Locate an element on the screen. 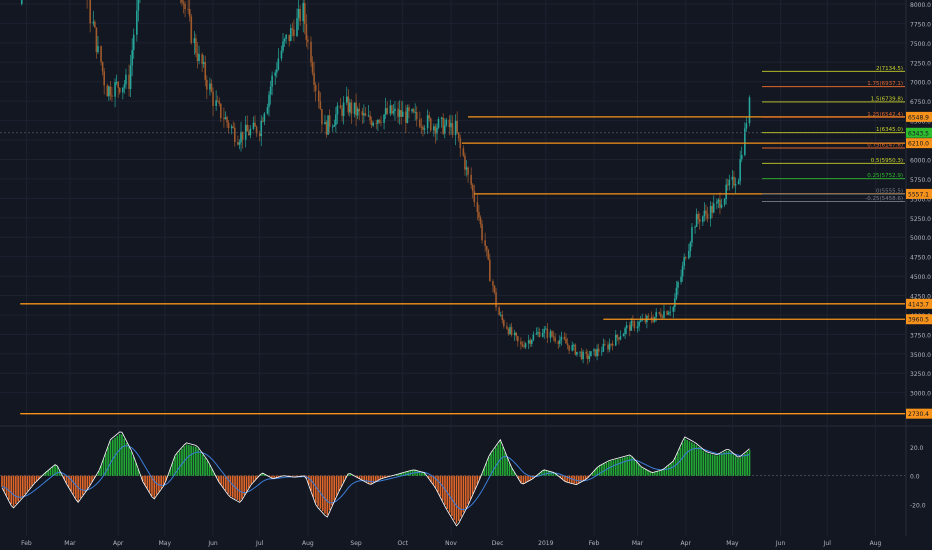 Image resolution: width=932 pixels, height=550 pixels. crosshair-price-label: 6343.5 is located at coordinates (918, 133).